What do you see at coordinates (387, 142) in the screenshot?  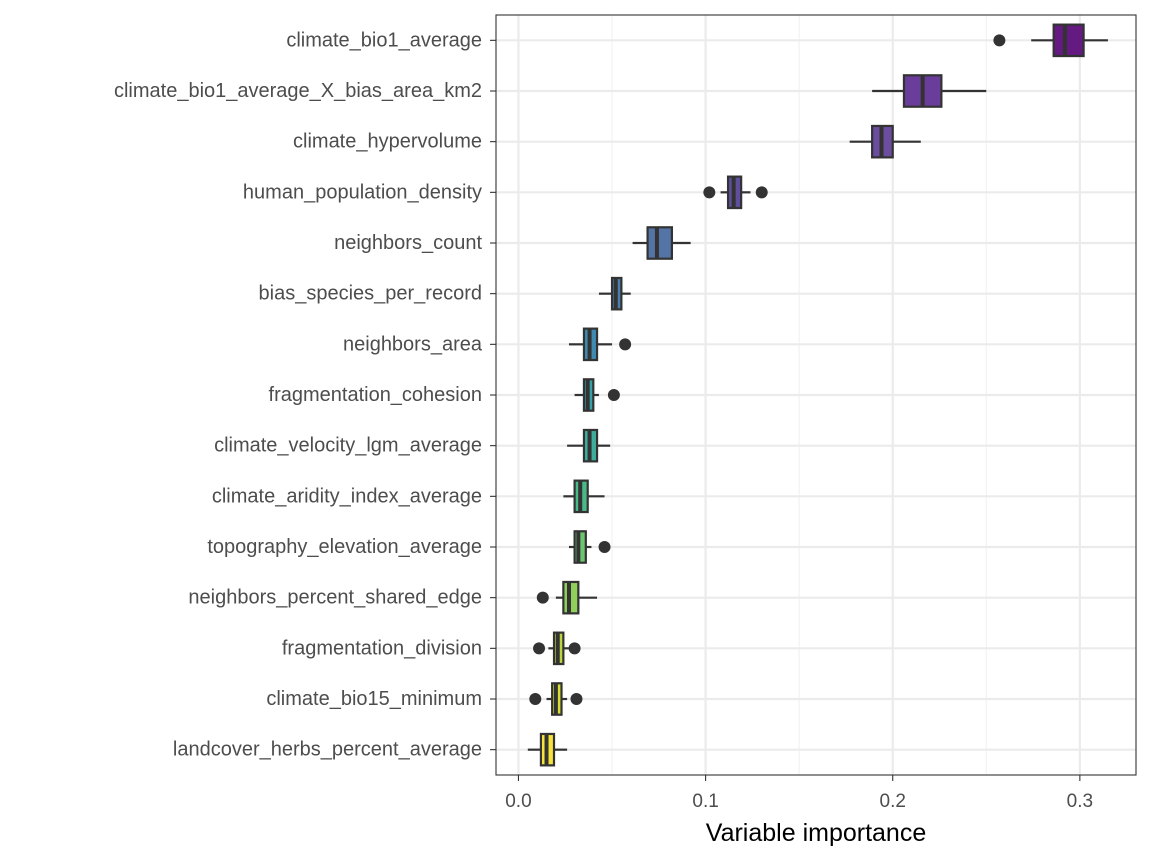 I see `y-tick-label: climate_hypervolume` at bounding box center [387, 142].